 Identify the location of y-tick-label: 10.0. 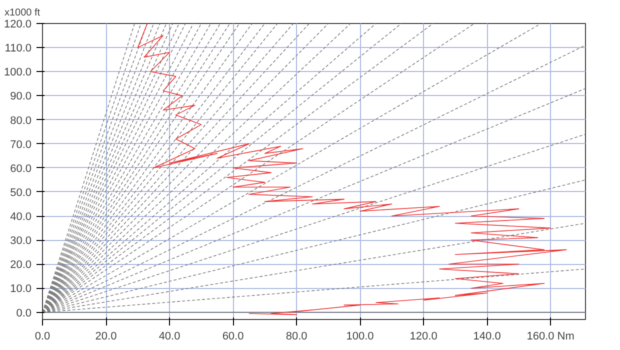
(21, 289).